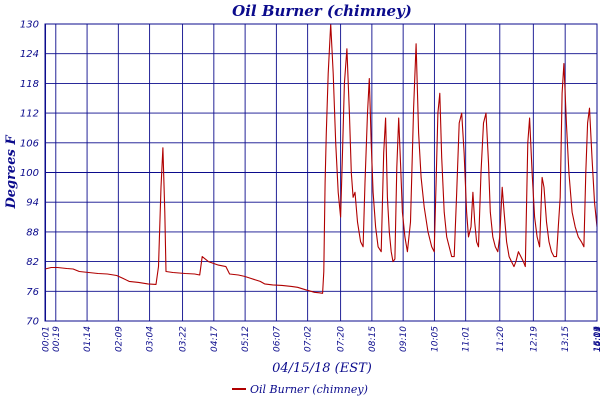 The image size is (600, 400). What do you see at coordinates (322, 368) in the screenshot?
I see `x-axis-label: 04/15/18 (EST)` at bounding box center [322, 368].